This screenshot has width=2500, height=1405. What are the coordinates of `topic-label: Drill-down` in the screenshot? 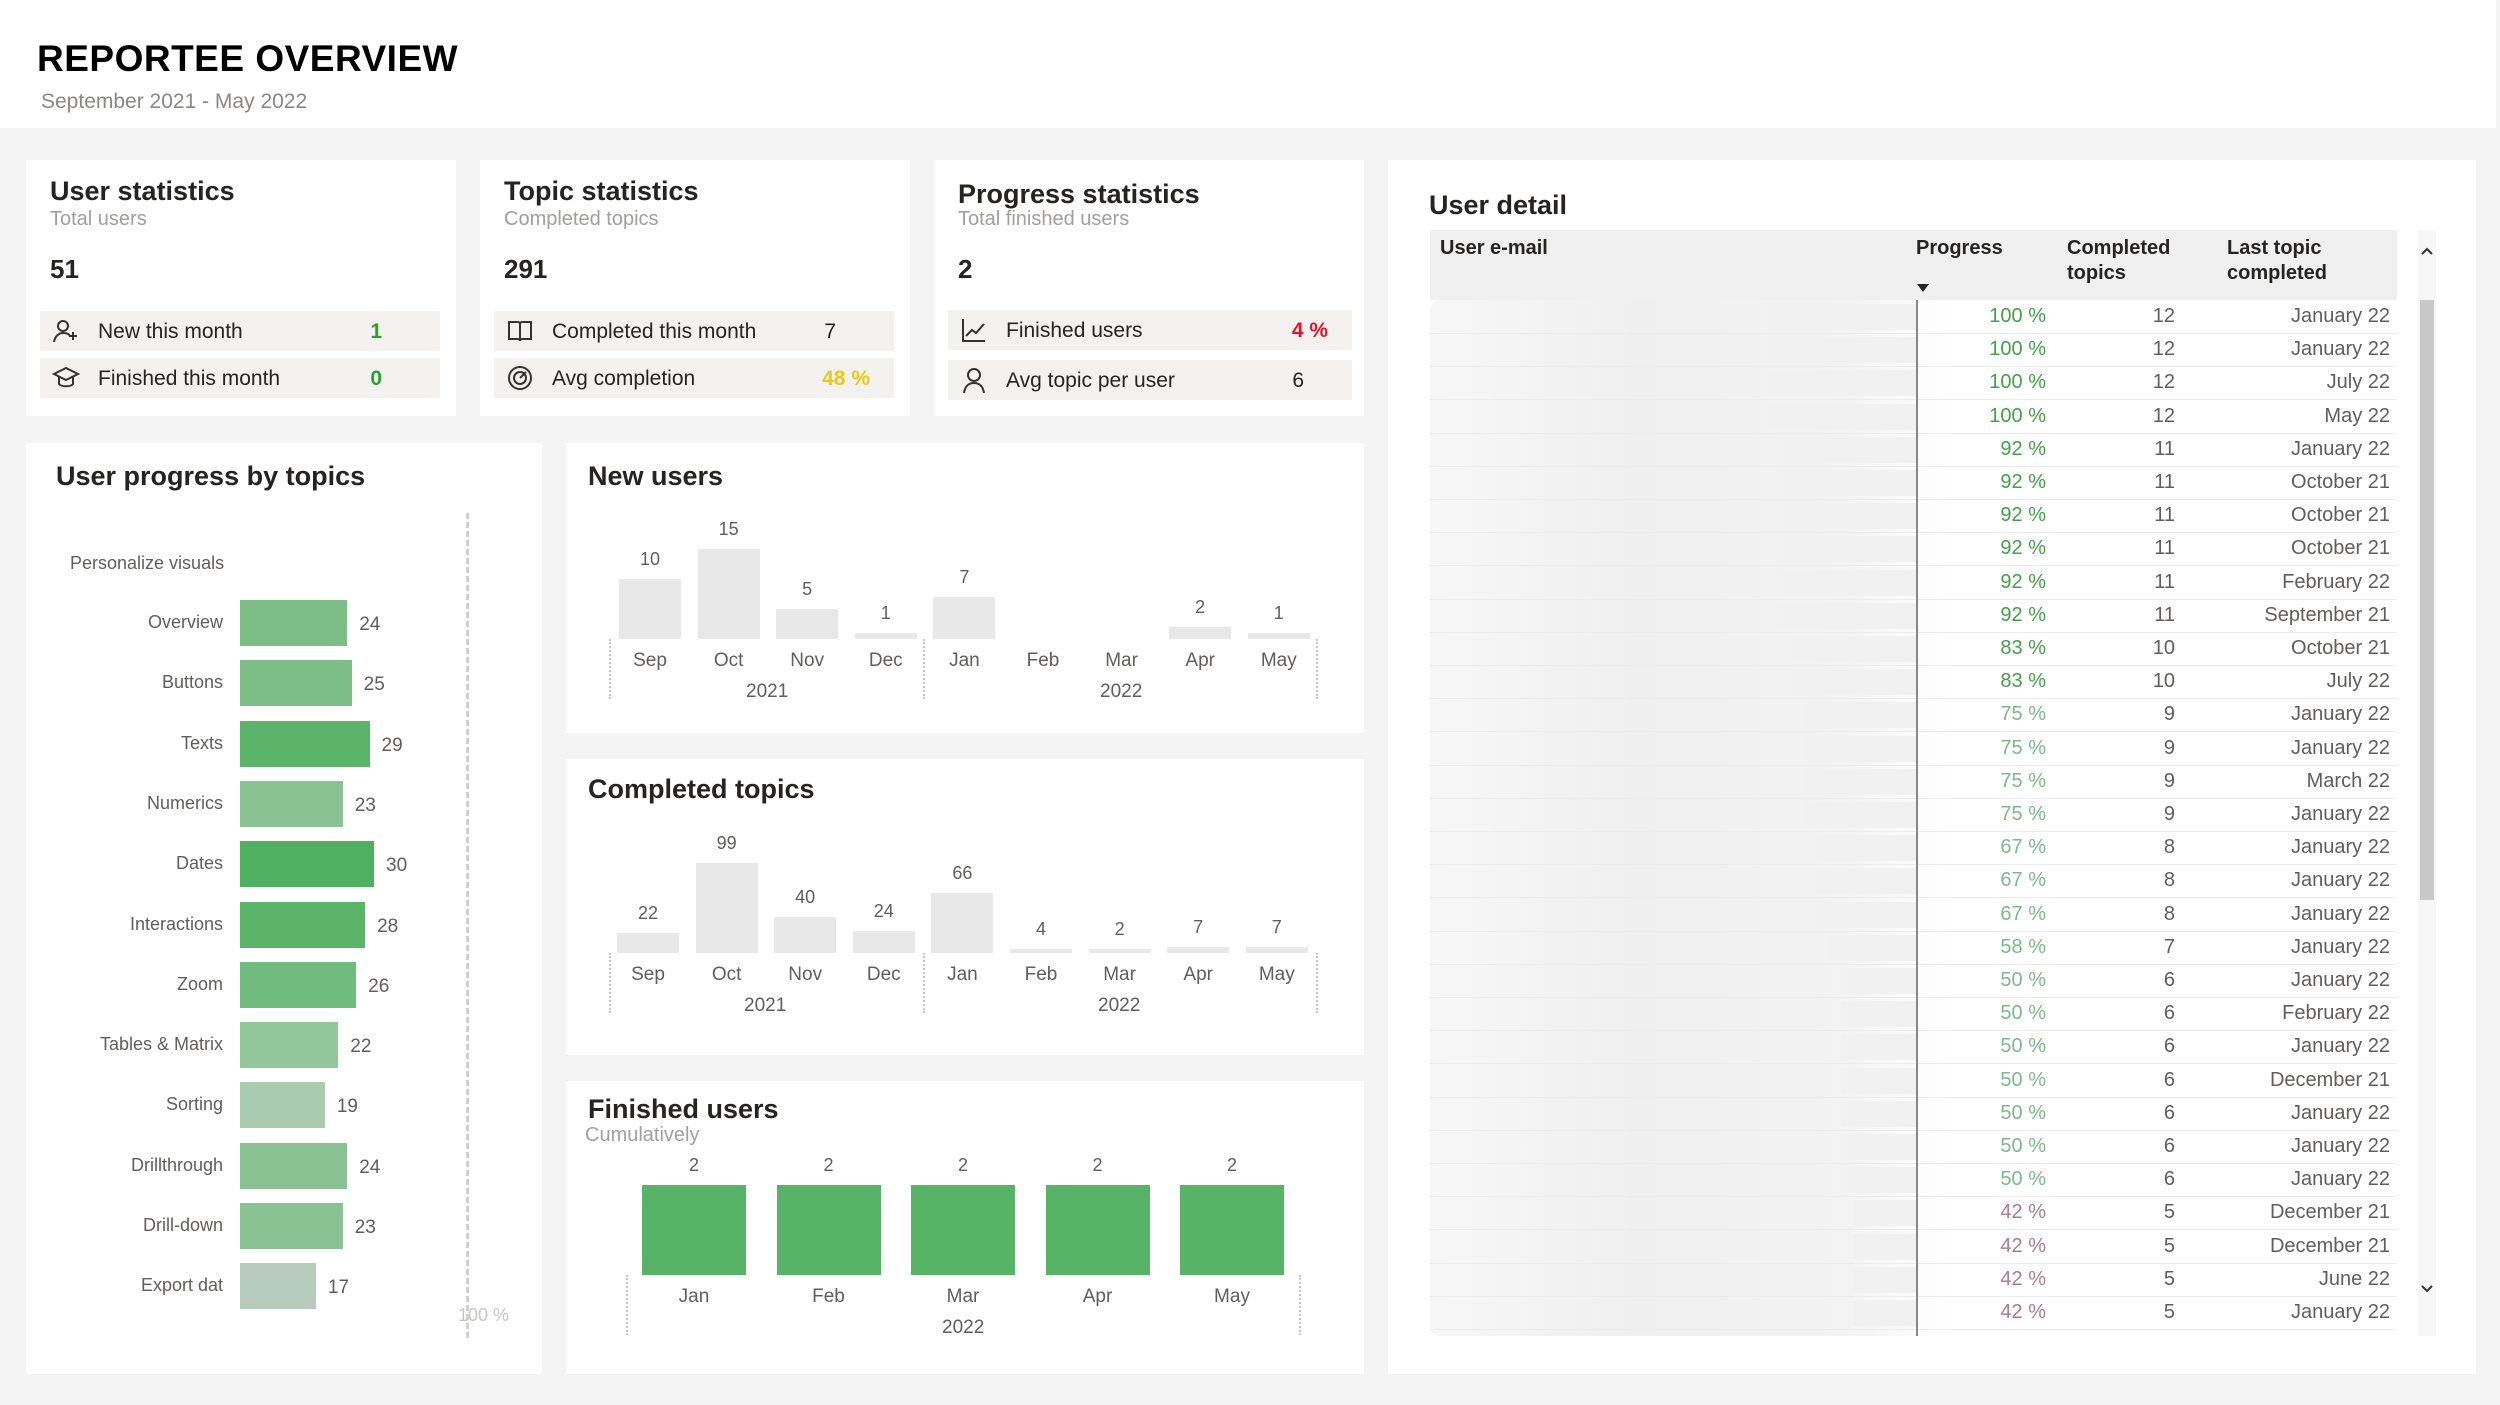 It's located at (182, 1225).